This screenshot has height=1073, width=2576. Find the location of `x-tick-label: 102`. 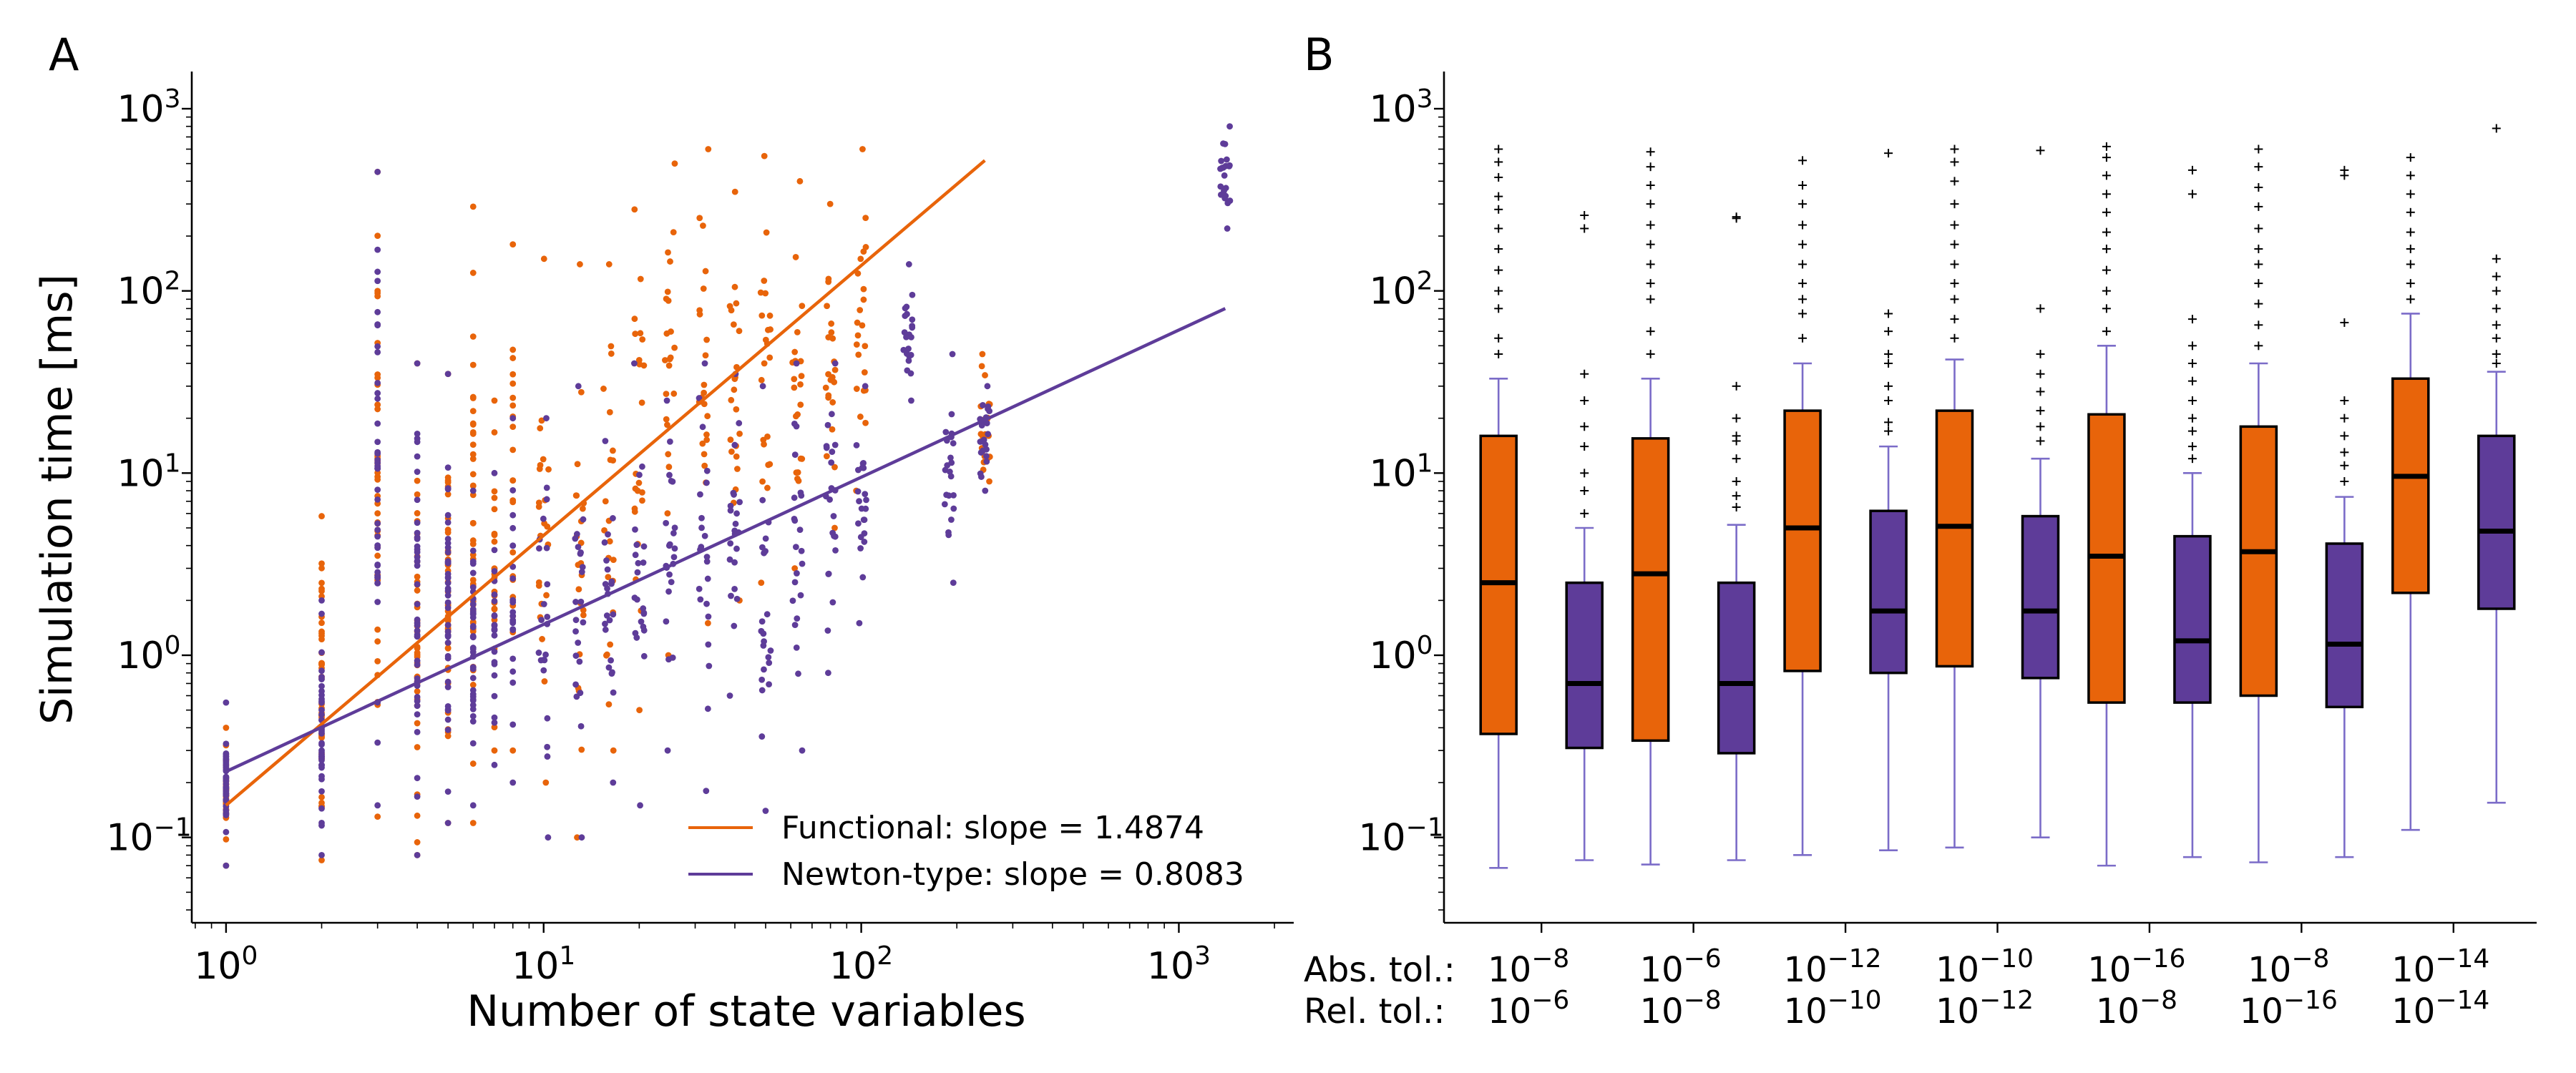

x-tick-label: 102 is located at coordinates (861, 965).